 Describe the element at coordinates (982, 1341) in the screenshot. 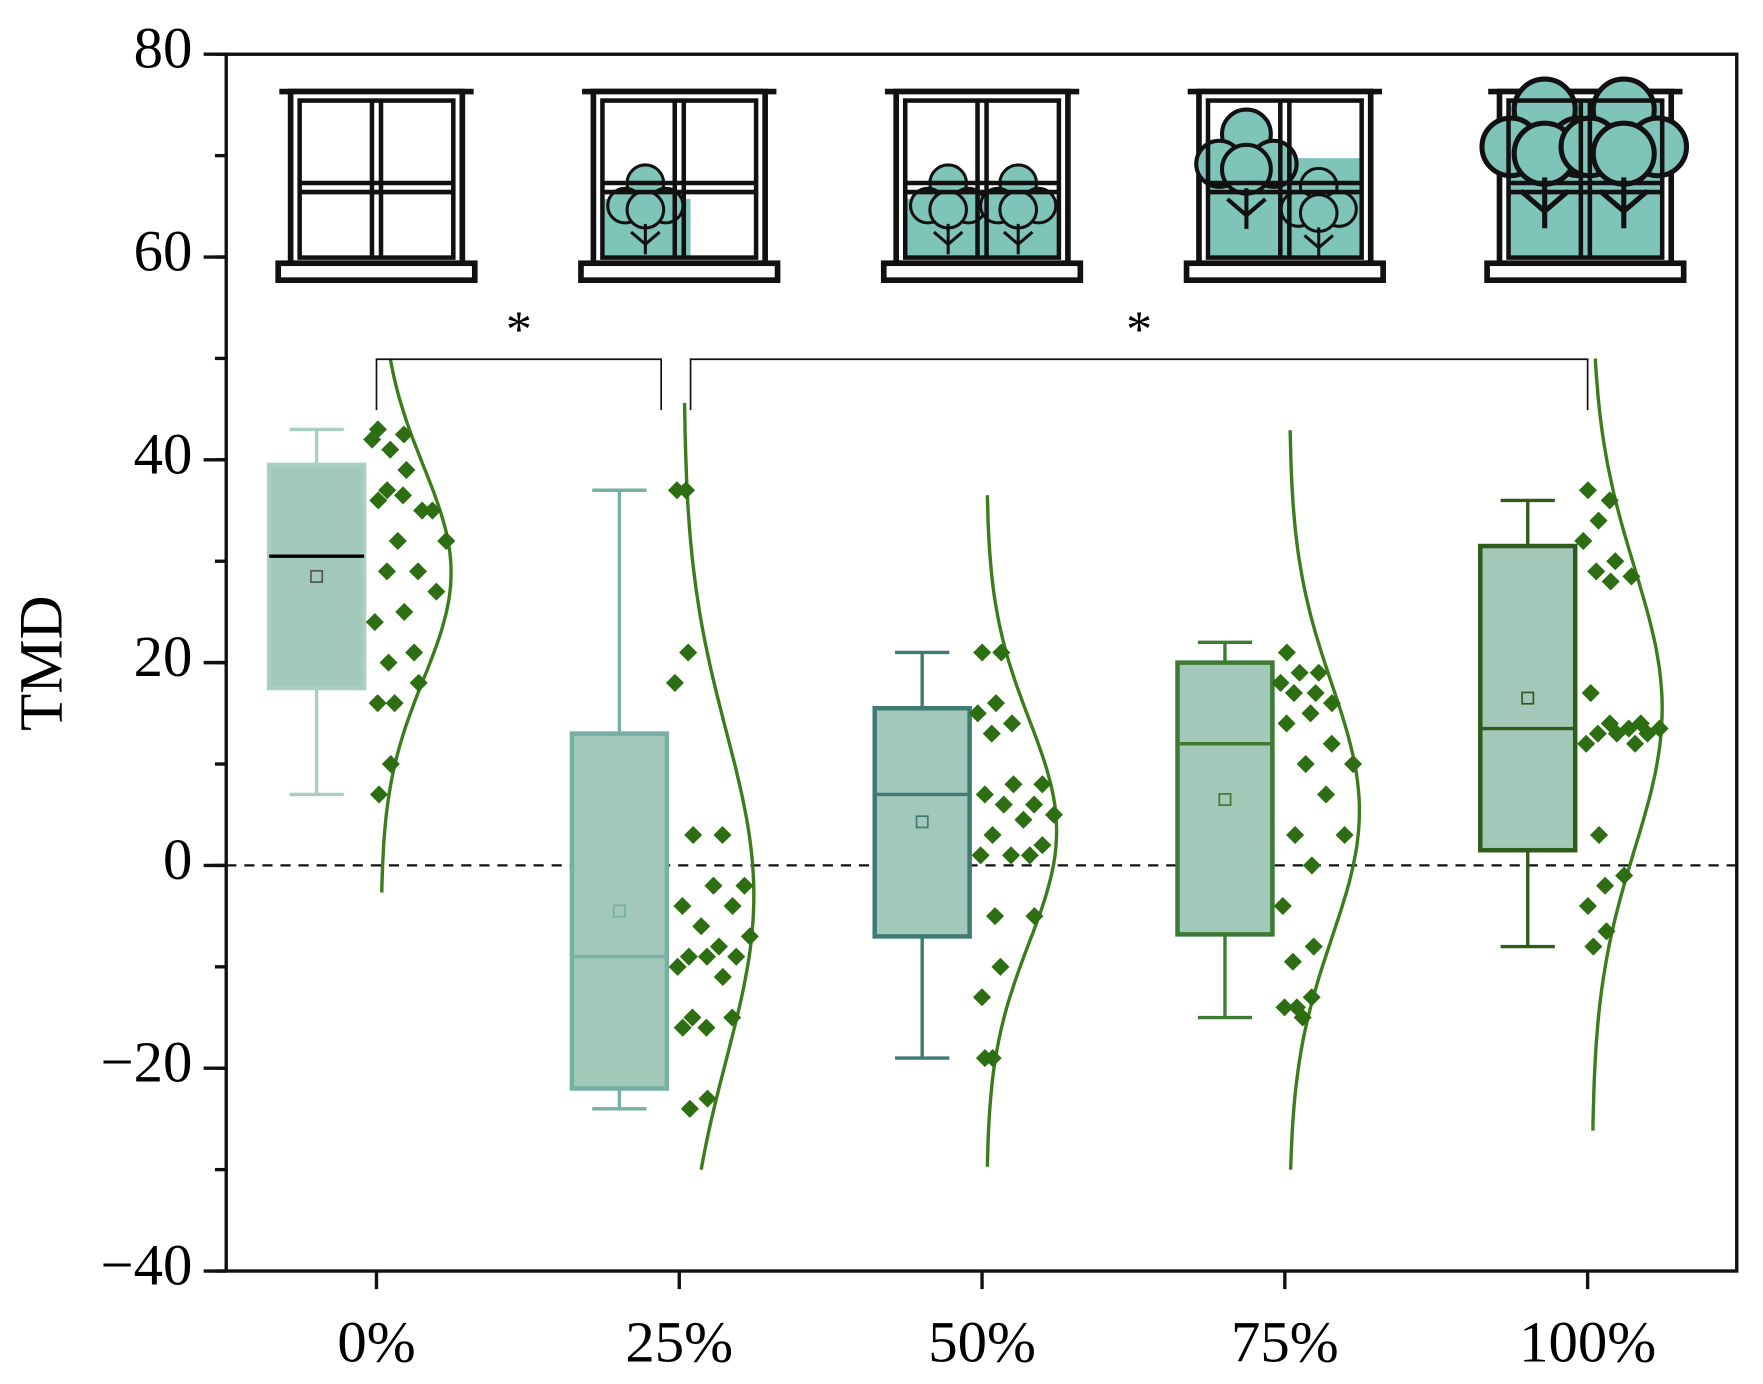

I see `x-tick-label: 50%` at that location.